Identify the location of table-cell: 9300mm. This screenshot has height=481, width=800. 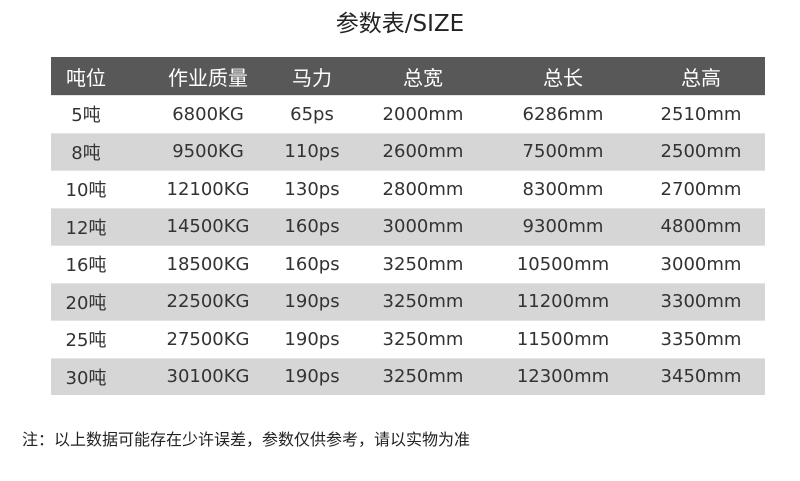
(563, 227).